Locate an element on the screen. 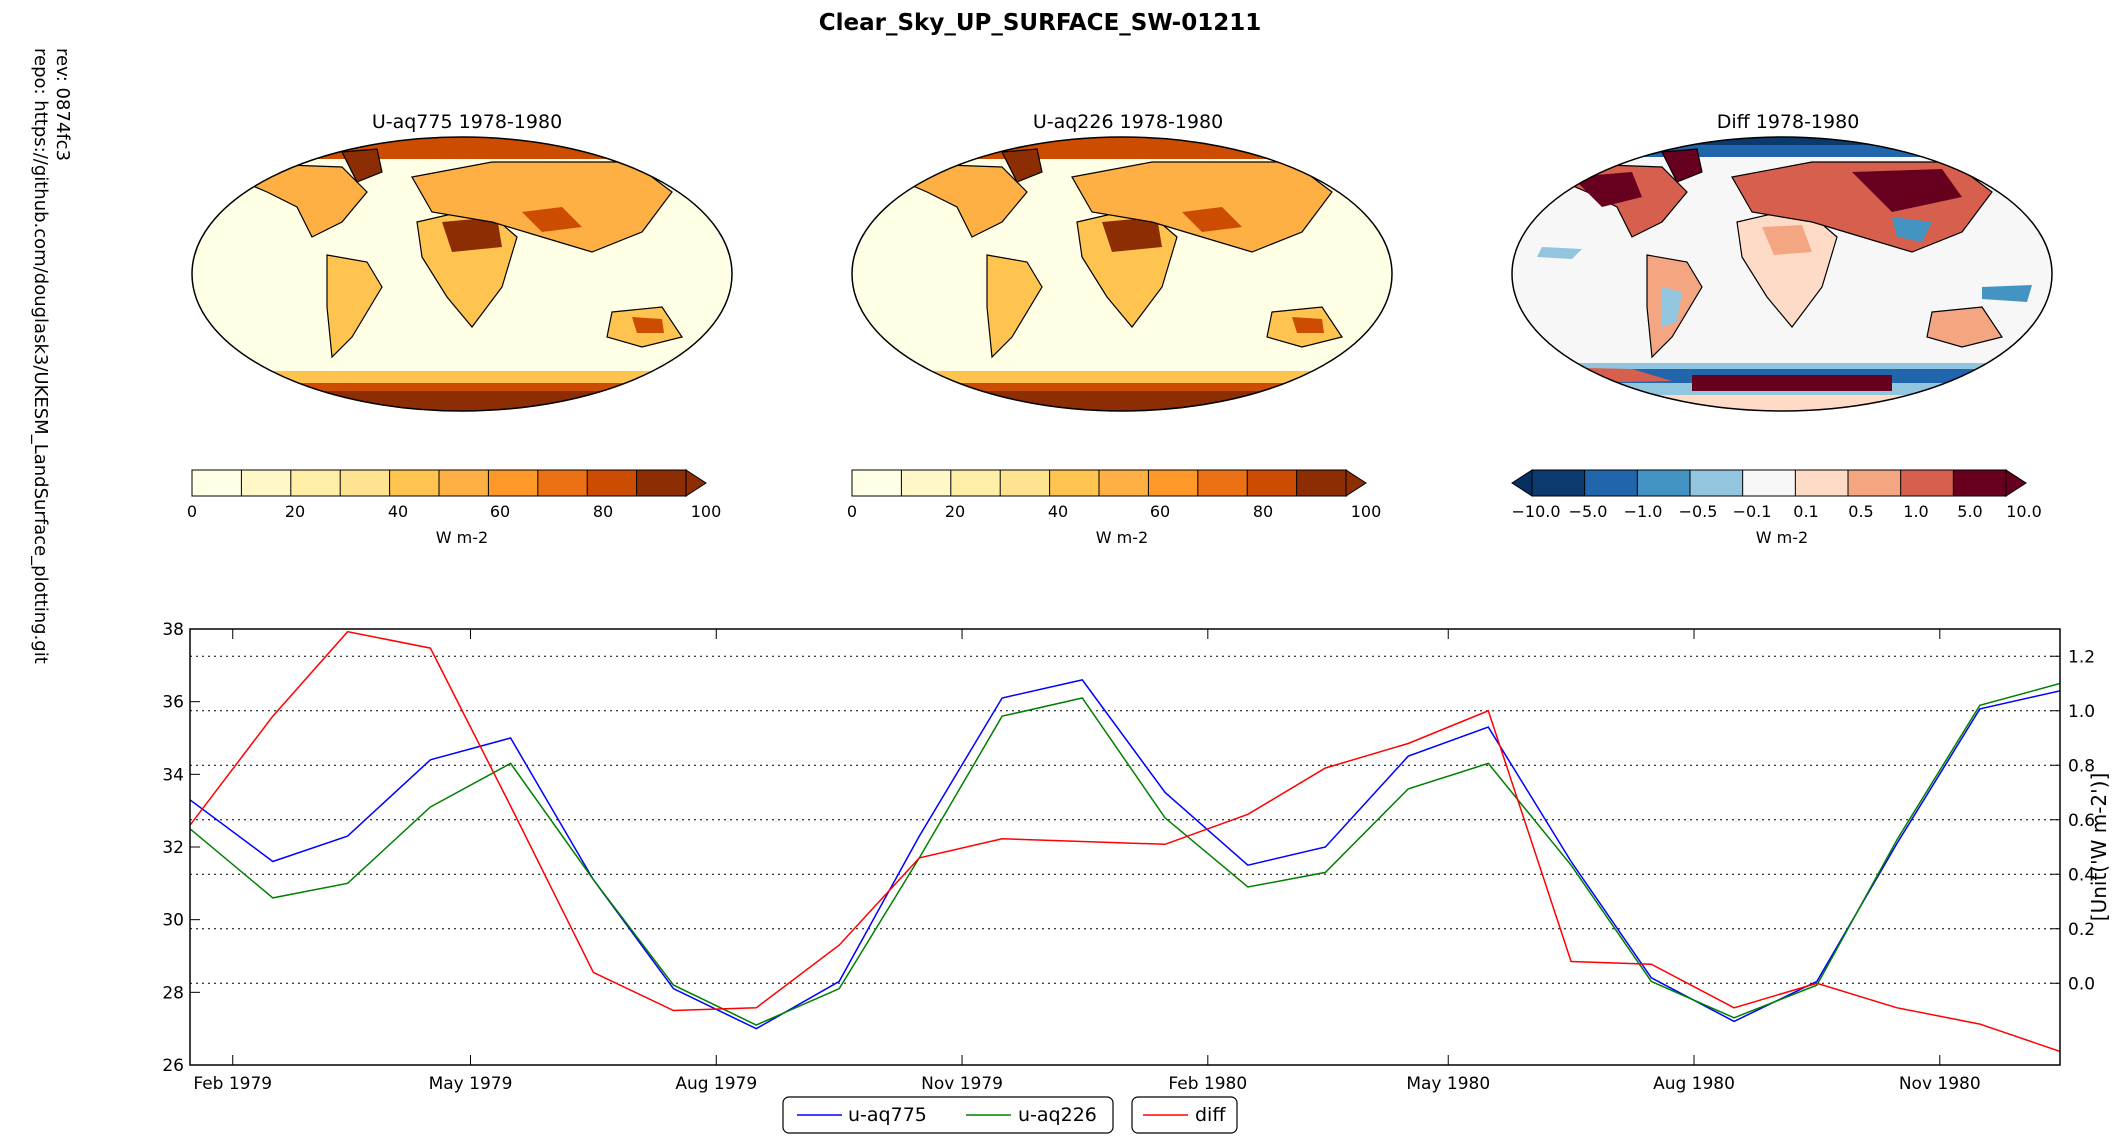 This screenshot has width=2116, height=1142. right-tick-label: 0.0 is located at coordinates (2081, 984).